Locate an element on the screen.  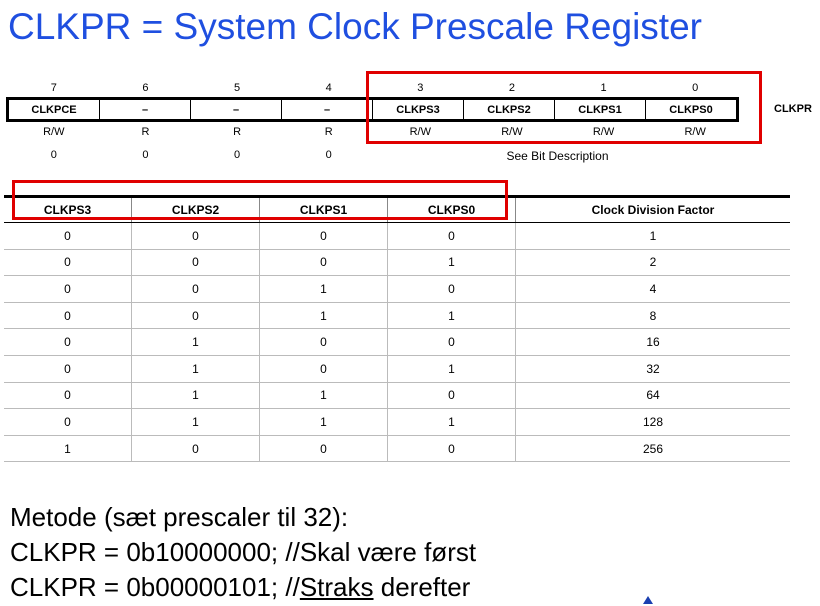
bit-number-row: 7 6 5 4 3 2 1 0 is located at coordinates (374, 88).